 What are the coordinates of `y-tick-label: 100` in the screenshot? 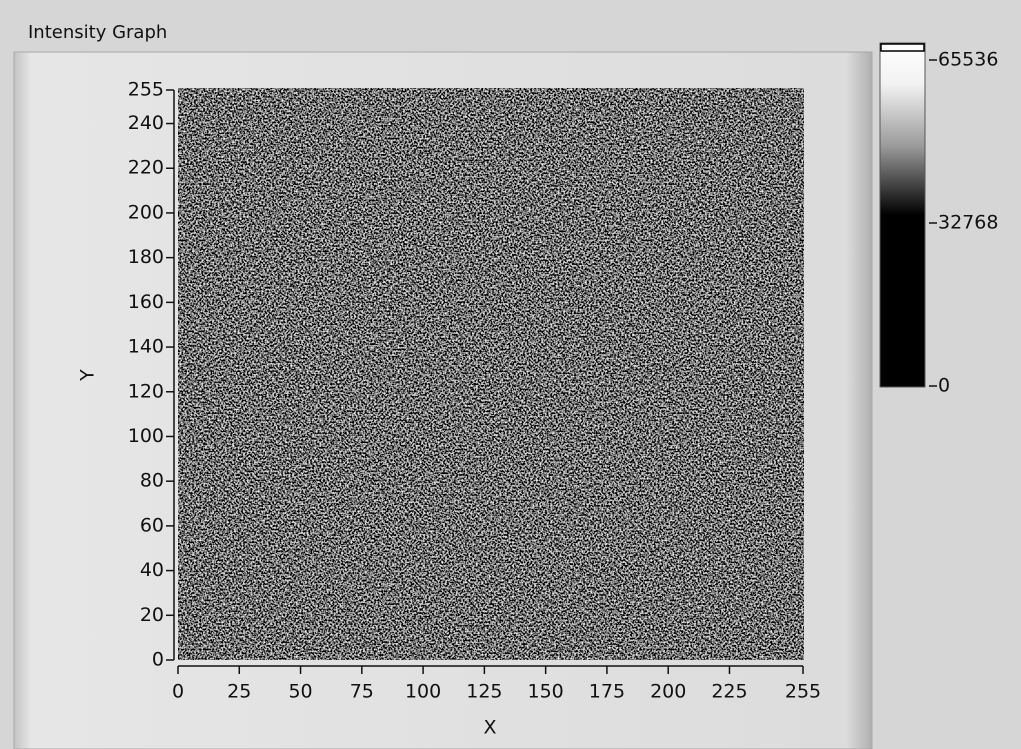 It's located at (146, 436).